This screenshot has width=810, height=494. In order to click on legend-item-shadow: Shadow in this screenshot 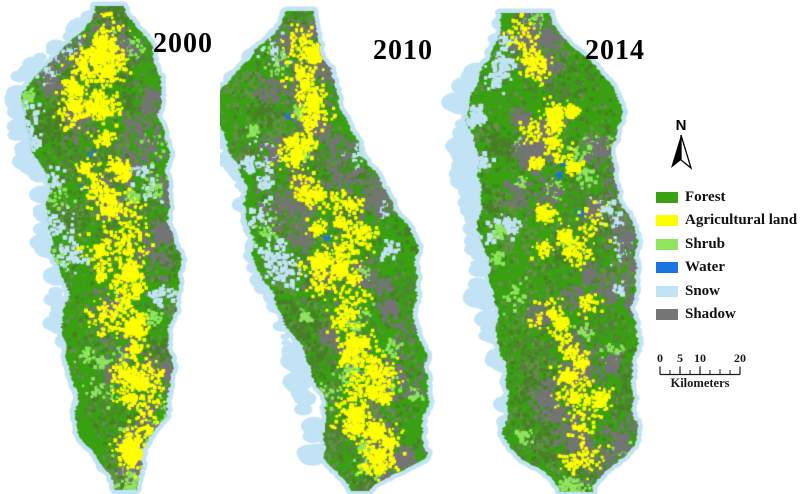, I will do `click(696, 314)`.